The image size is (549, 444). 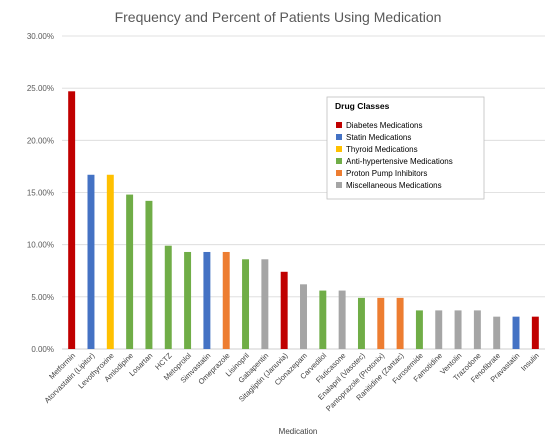 What do you see at coordinates (394, 185) in the screenshot?
I see `legend-label: Miscellaneous Medications` at bounding box center [394, 185].